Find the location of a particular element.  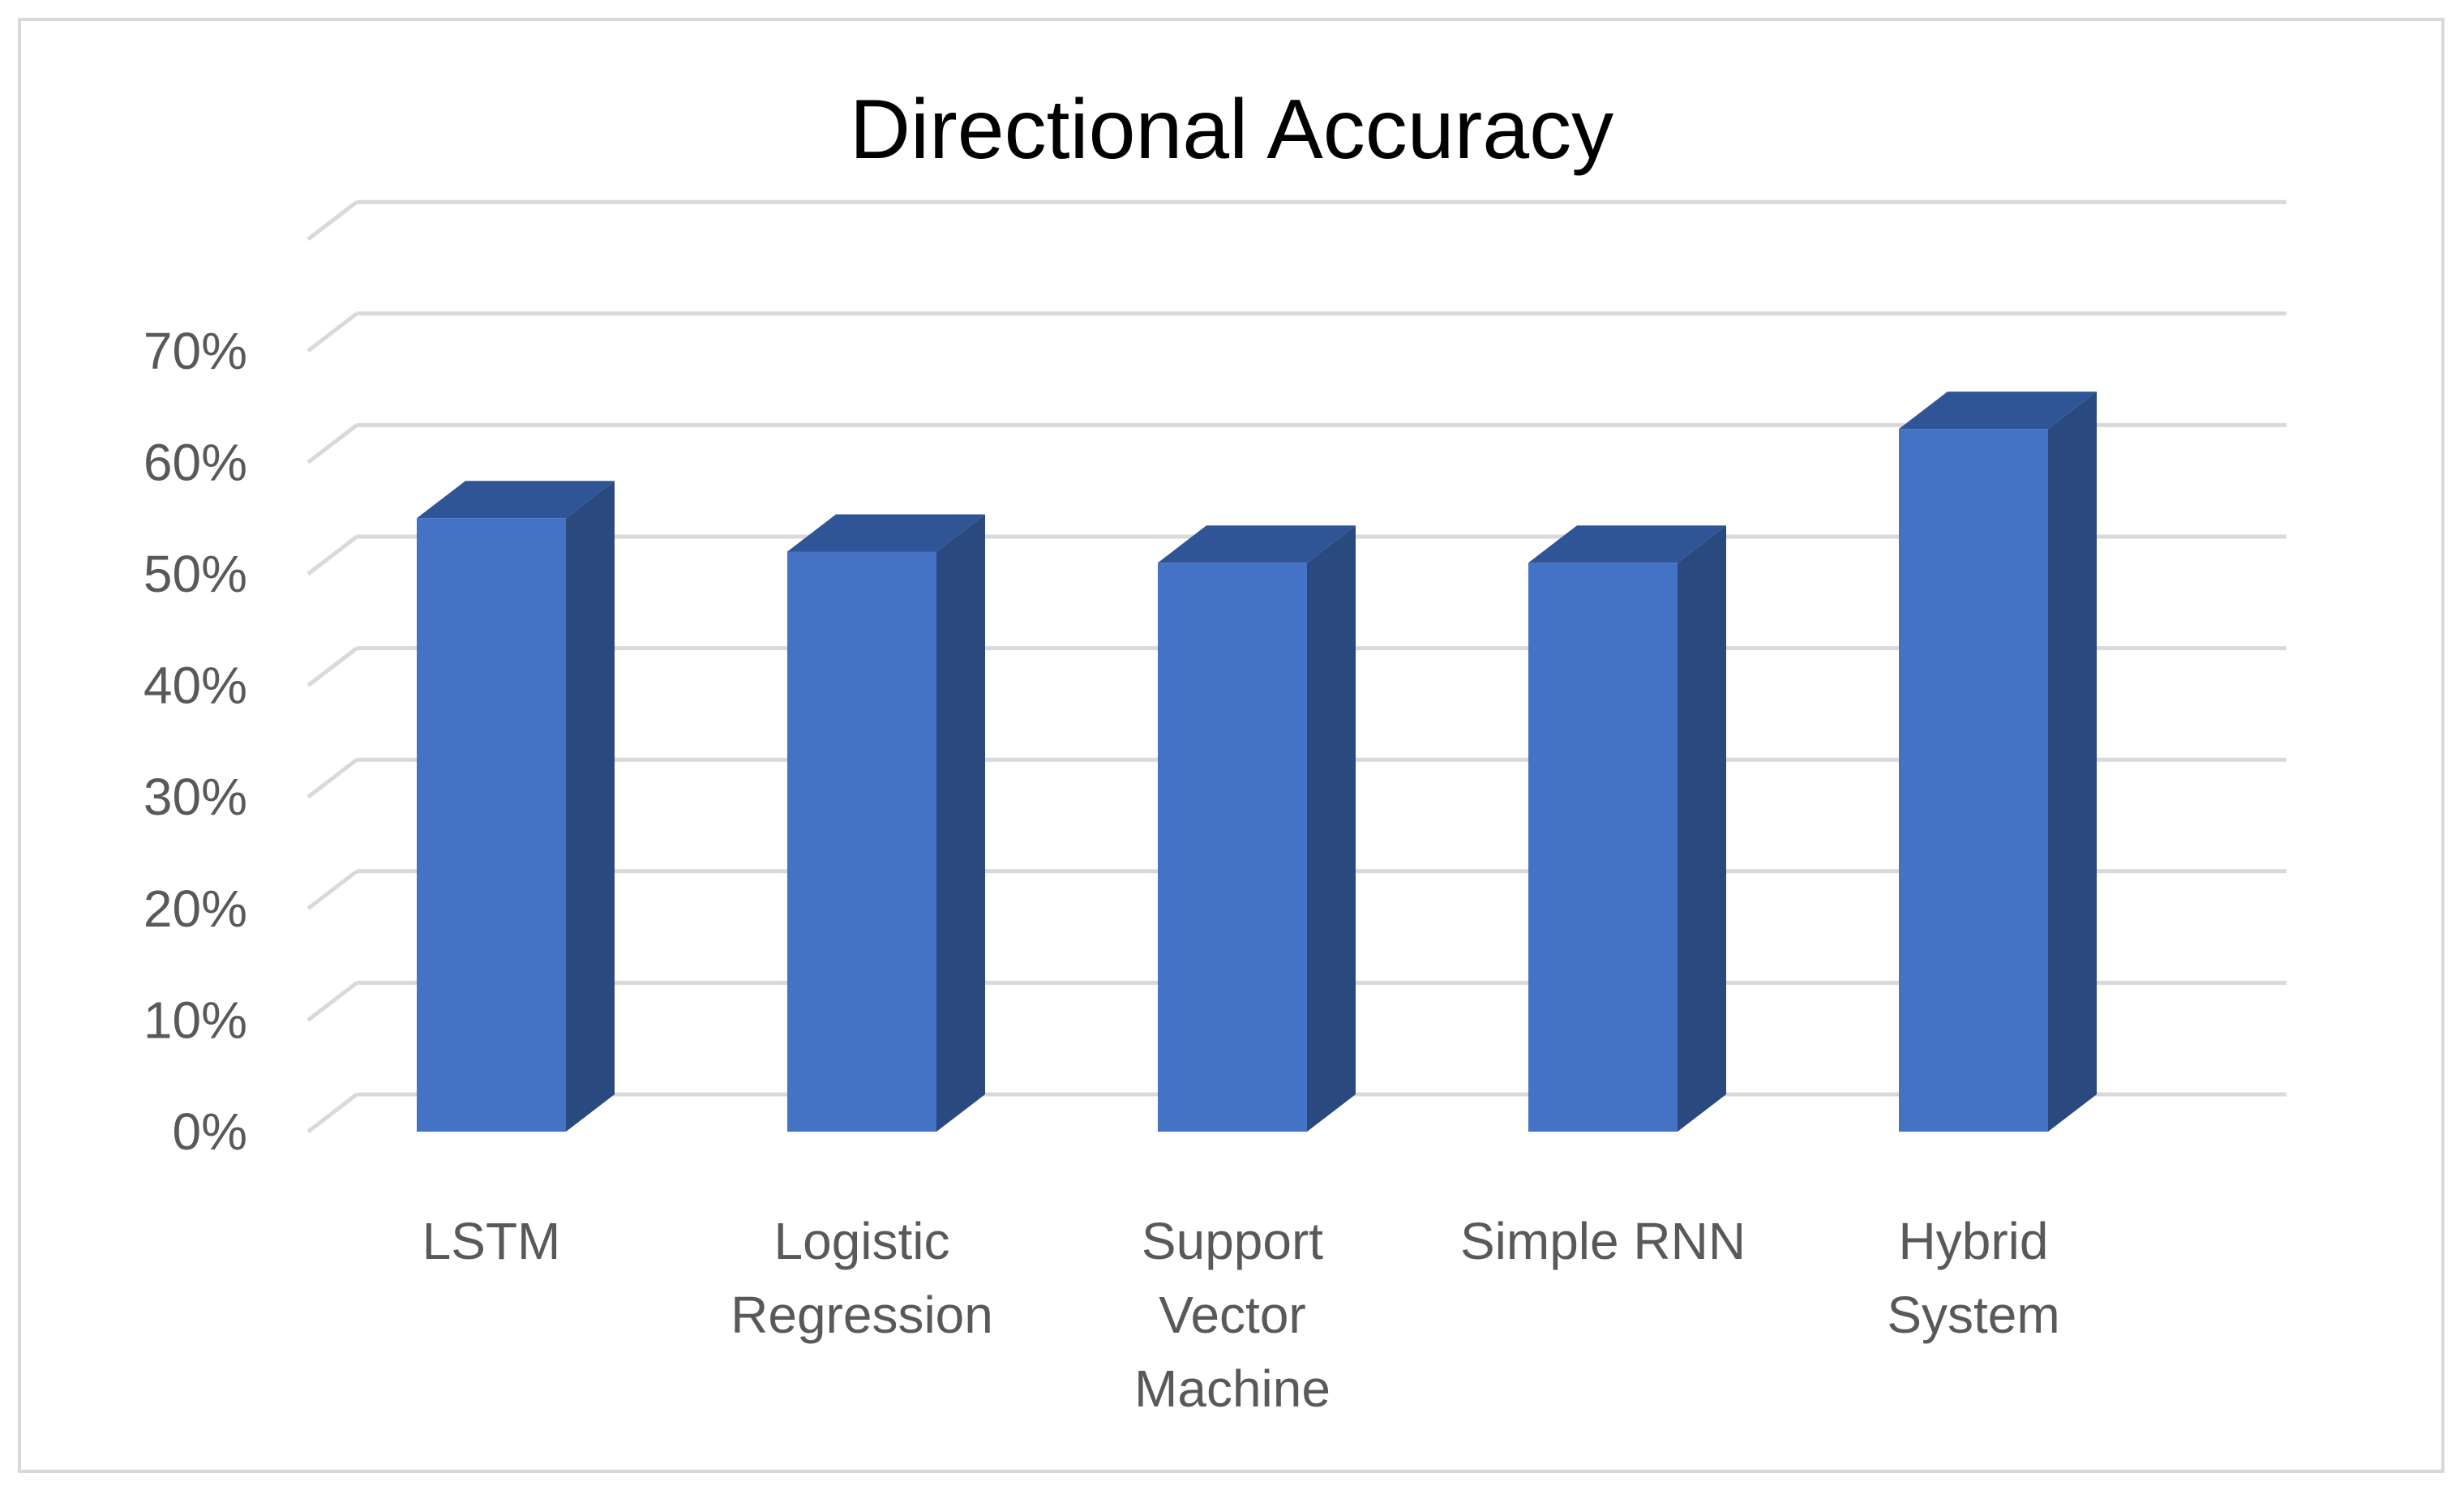

x-category-label: Hybrid System is located at coordinates (1973, 1278).